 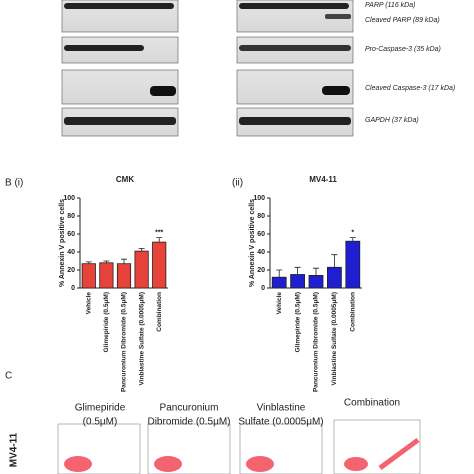 What do you see at coordinates (403, 49) in the screenshot?
I see `blot-label: Pro-Caspase-3 (35 kDa)` at bounding box center [403, 49].